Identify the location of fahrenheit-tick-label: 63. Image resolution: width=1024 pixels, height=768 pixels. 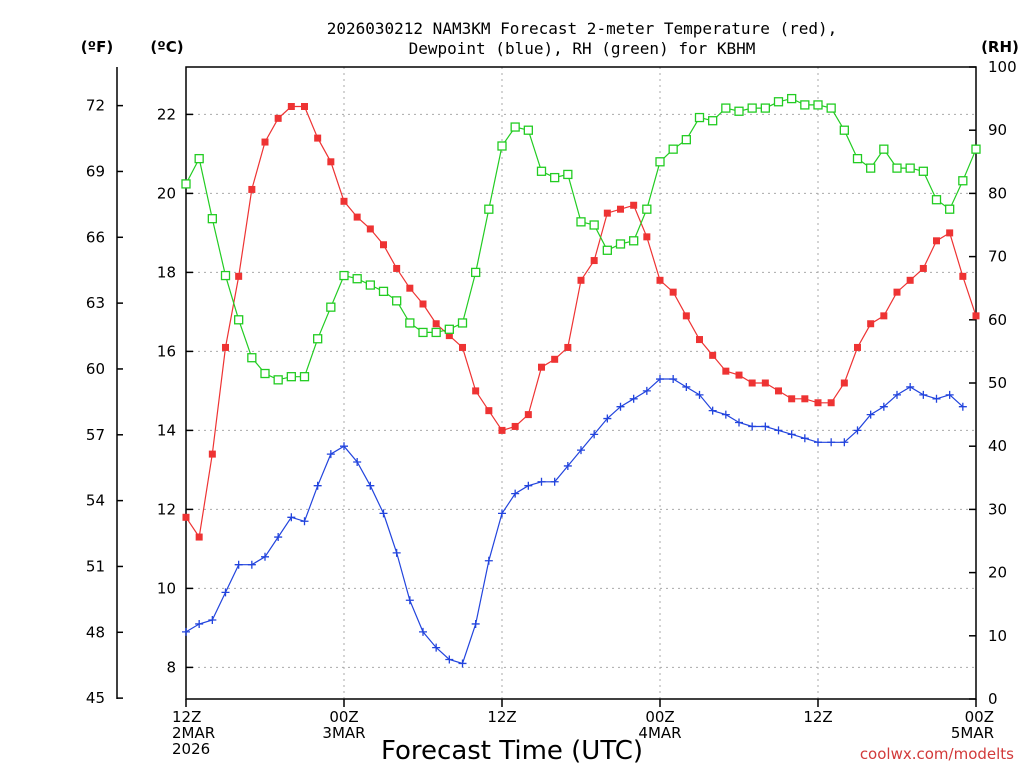
(95, 303).